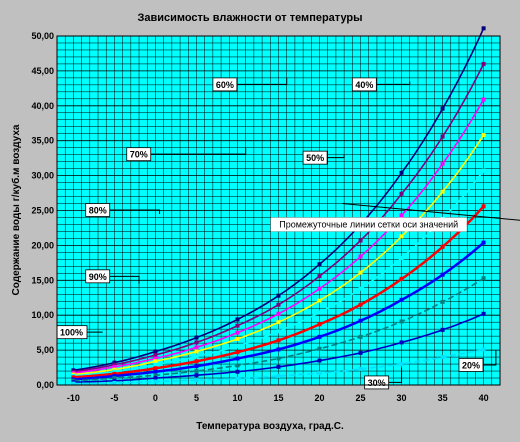 This screenshot has height=442, width=520. I want to click on callout-label: 60%, so click(225, 85).